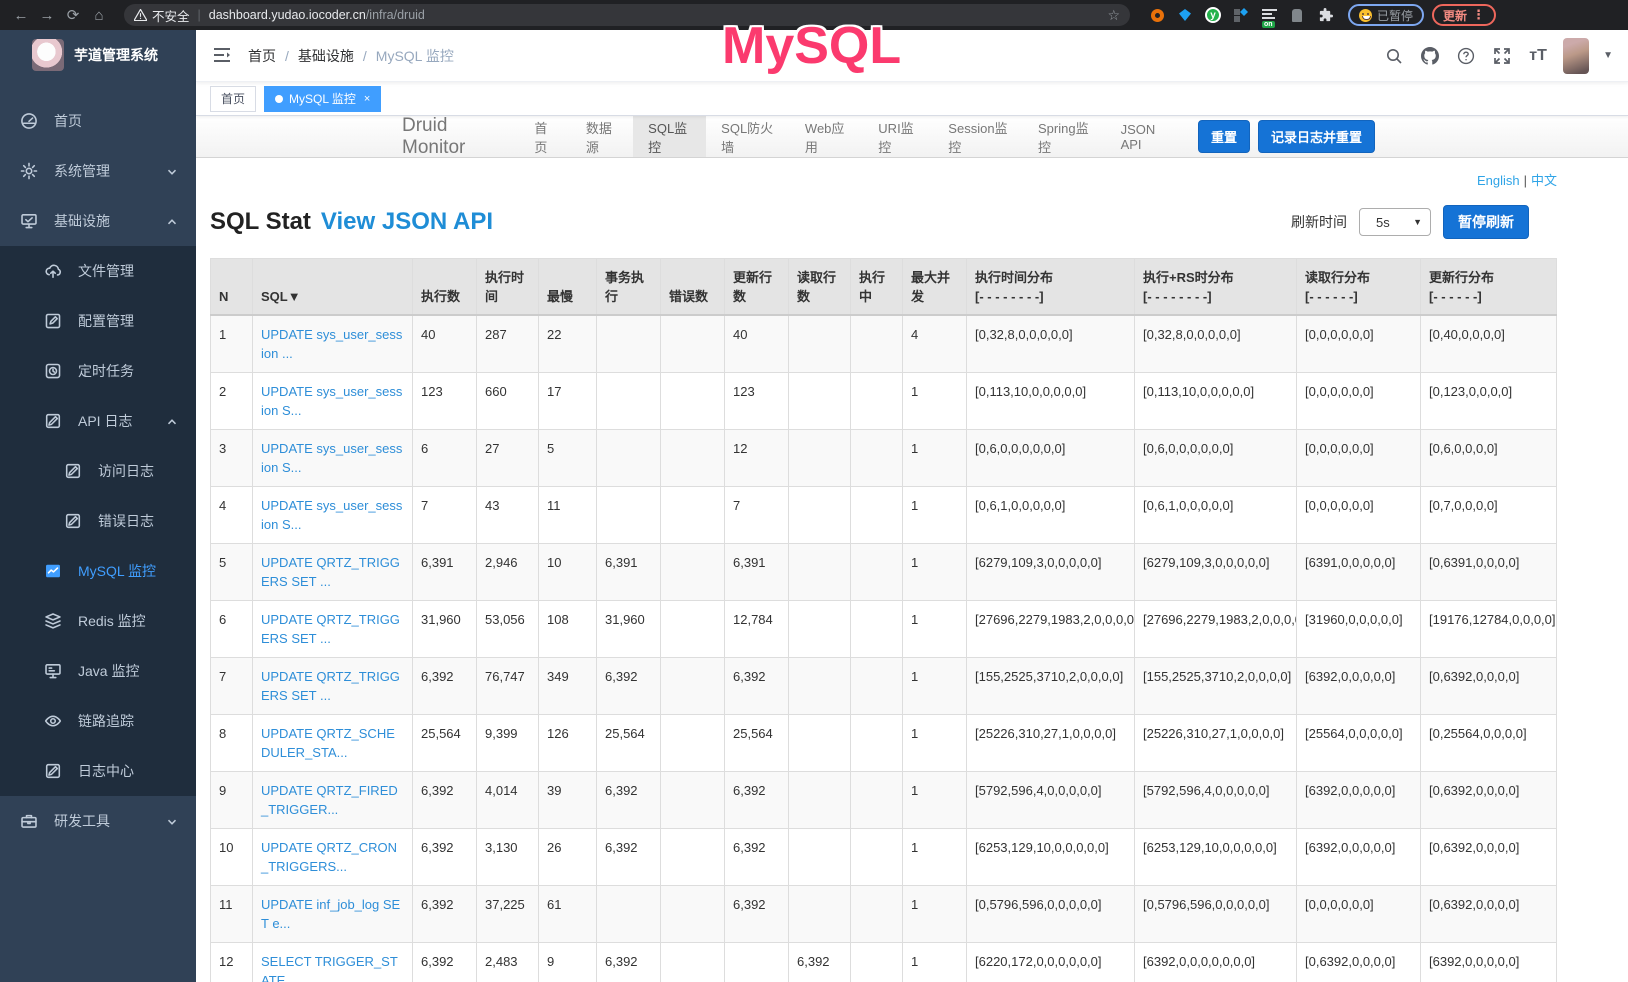 This screenshot has height=982, width=1628. Describe the element at coordinates (896, 137) in the screenshot. I see `druid-nav-uri监控: URI监控` at that location.